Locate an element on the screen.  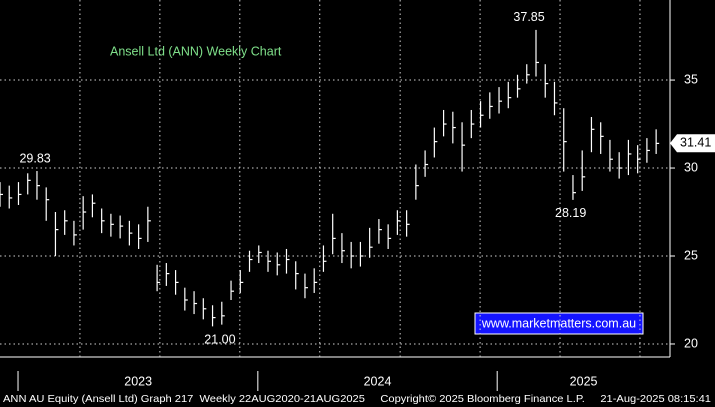
x-tick-label: 2023 is located at coordinates (138, 381).